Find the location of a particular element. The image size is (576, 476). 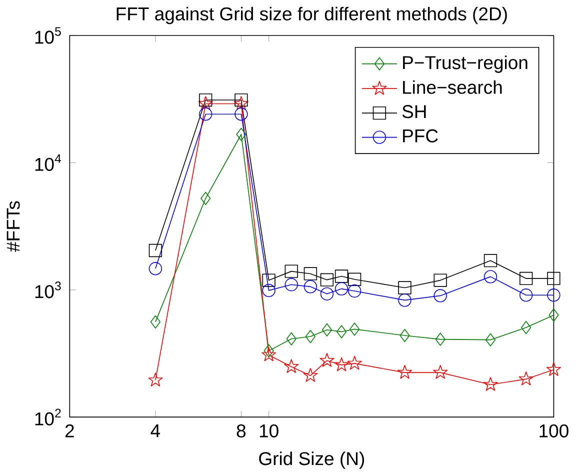

x-axis-title: Grid Size (N) is located at coordinates (311, 460).